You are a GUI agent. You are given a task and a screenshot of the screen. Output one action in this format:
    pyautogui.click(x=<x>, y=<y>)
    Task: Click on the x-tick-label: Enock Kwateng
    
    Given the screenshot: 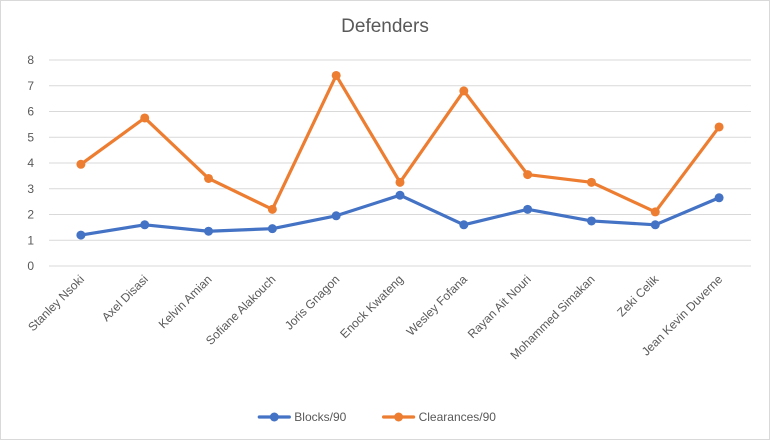 What is the action you would take?
    pyautogui.click(x=371, y=306)
    